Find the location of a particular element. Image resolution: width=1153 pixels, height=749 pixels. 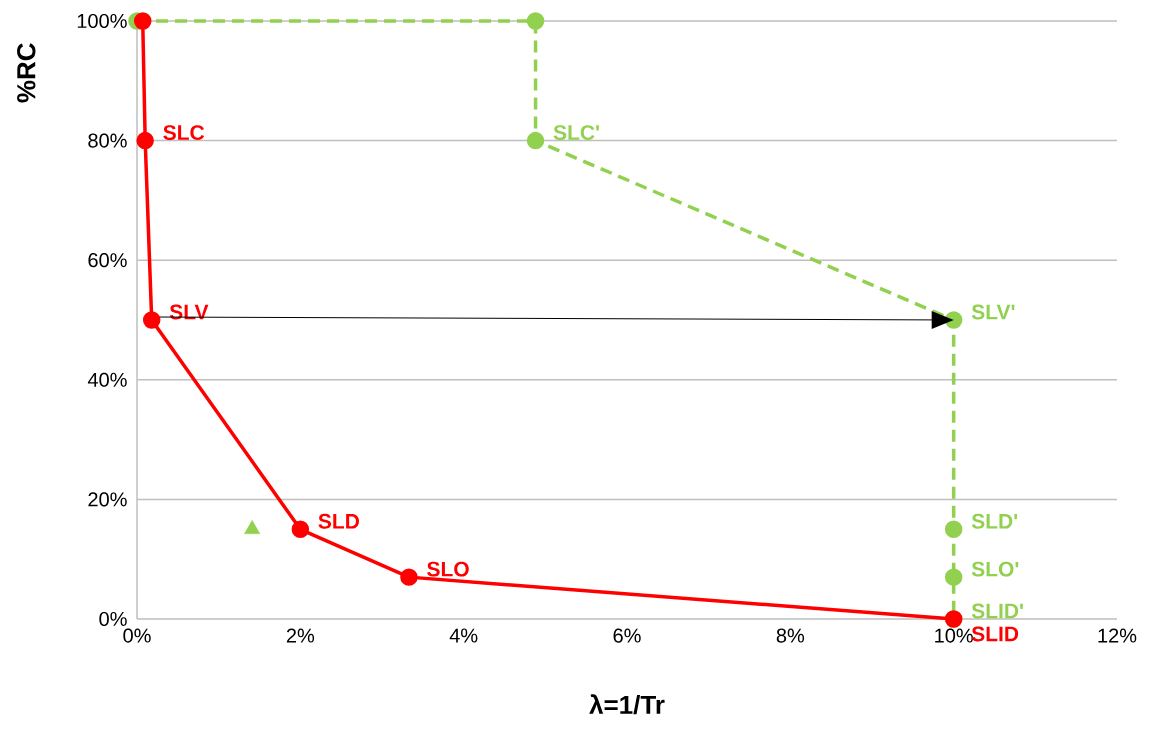

y-tick-label: 100% is located at coordinates (102, 21).